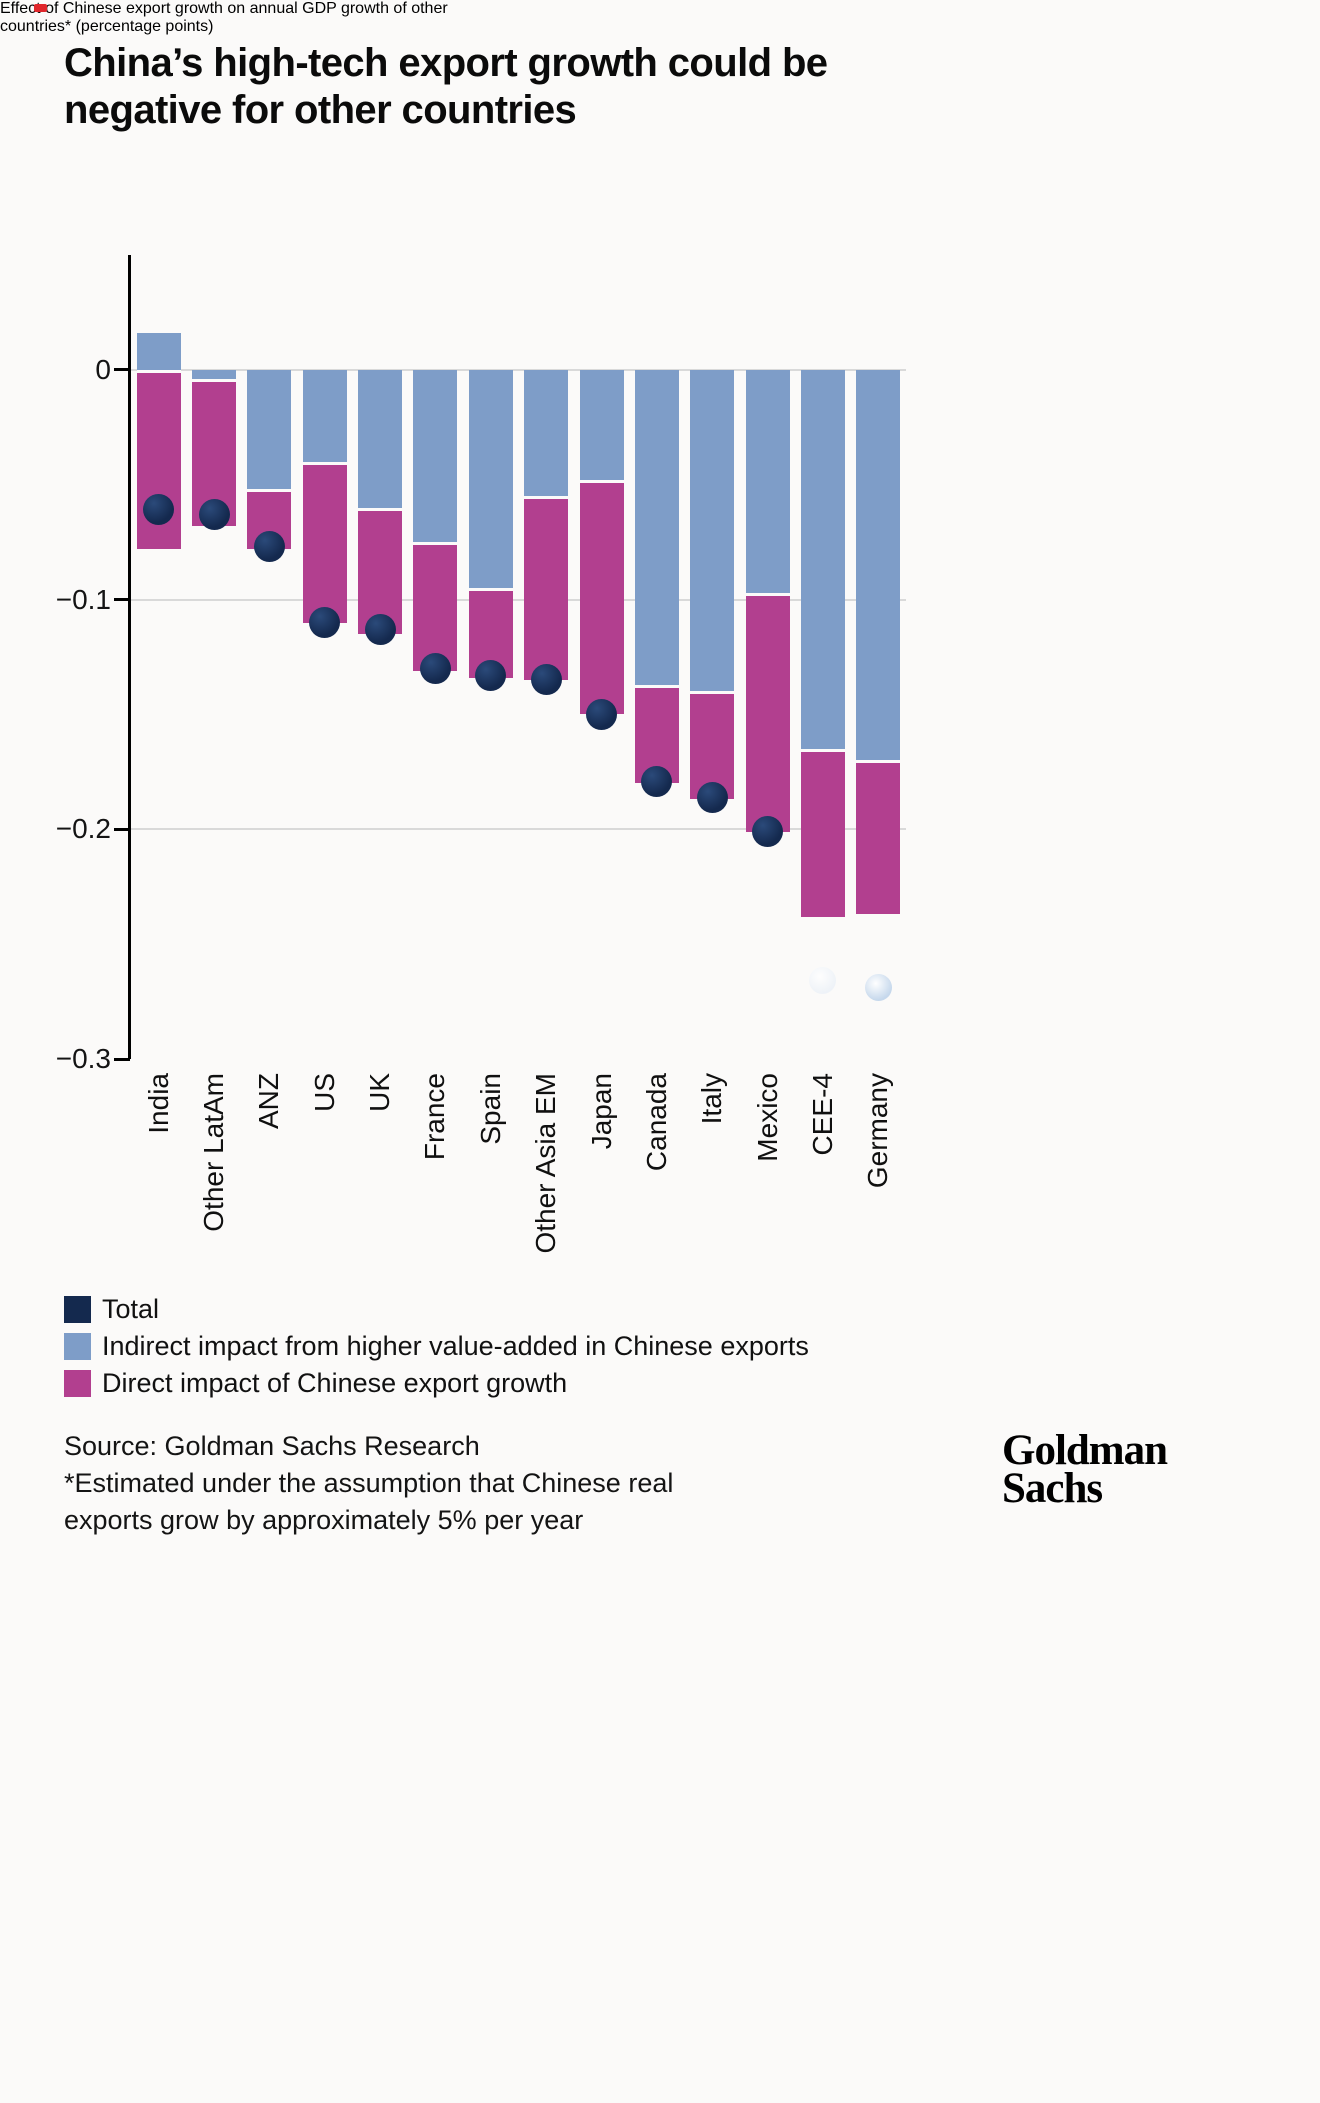 Image resolution: width=1320 pixels, height=2103 pixels. I want to click on x-axis-label-Mexico: Mexico, so click(767, 1117).